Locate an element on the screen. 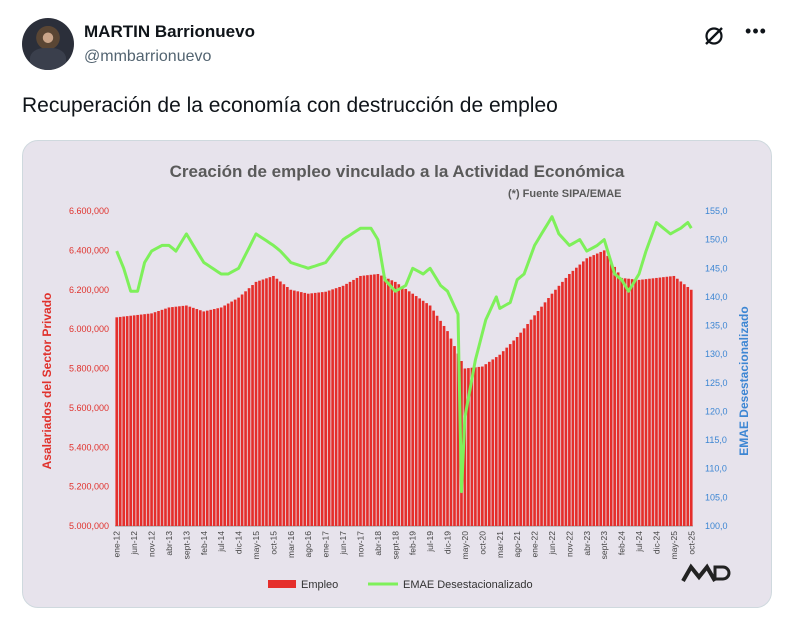 The height and width of the screenshot is (617, 790). left-tick-label: 5.400,000 is located at coordinates (89, 447).